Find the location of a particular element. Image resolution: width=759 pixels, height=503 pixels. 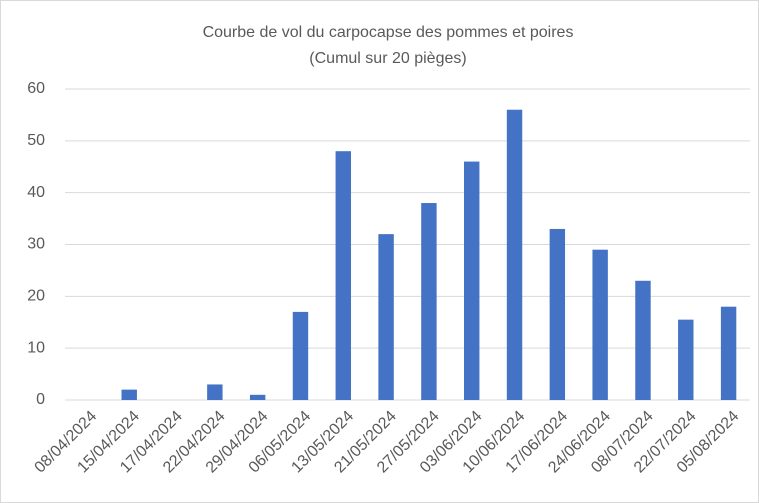

y-tick-label: 20 is located at coordinates (36, 296).